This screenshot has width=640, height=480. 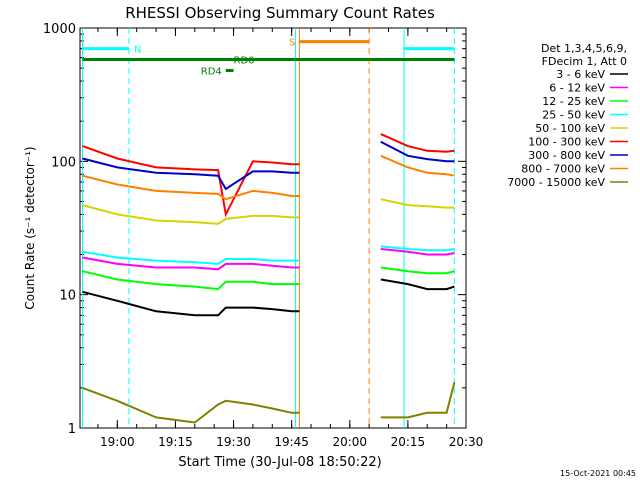 I want to click on footer-timestamp: 15-Oct-2021 00:45, so click(x=598, y=473).